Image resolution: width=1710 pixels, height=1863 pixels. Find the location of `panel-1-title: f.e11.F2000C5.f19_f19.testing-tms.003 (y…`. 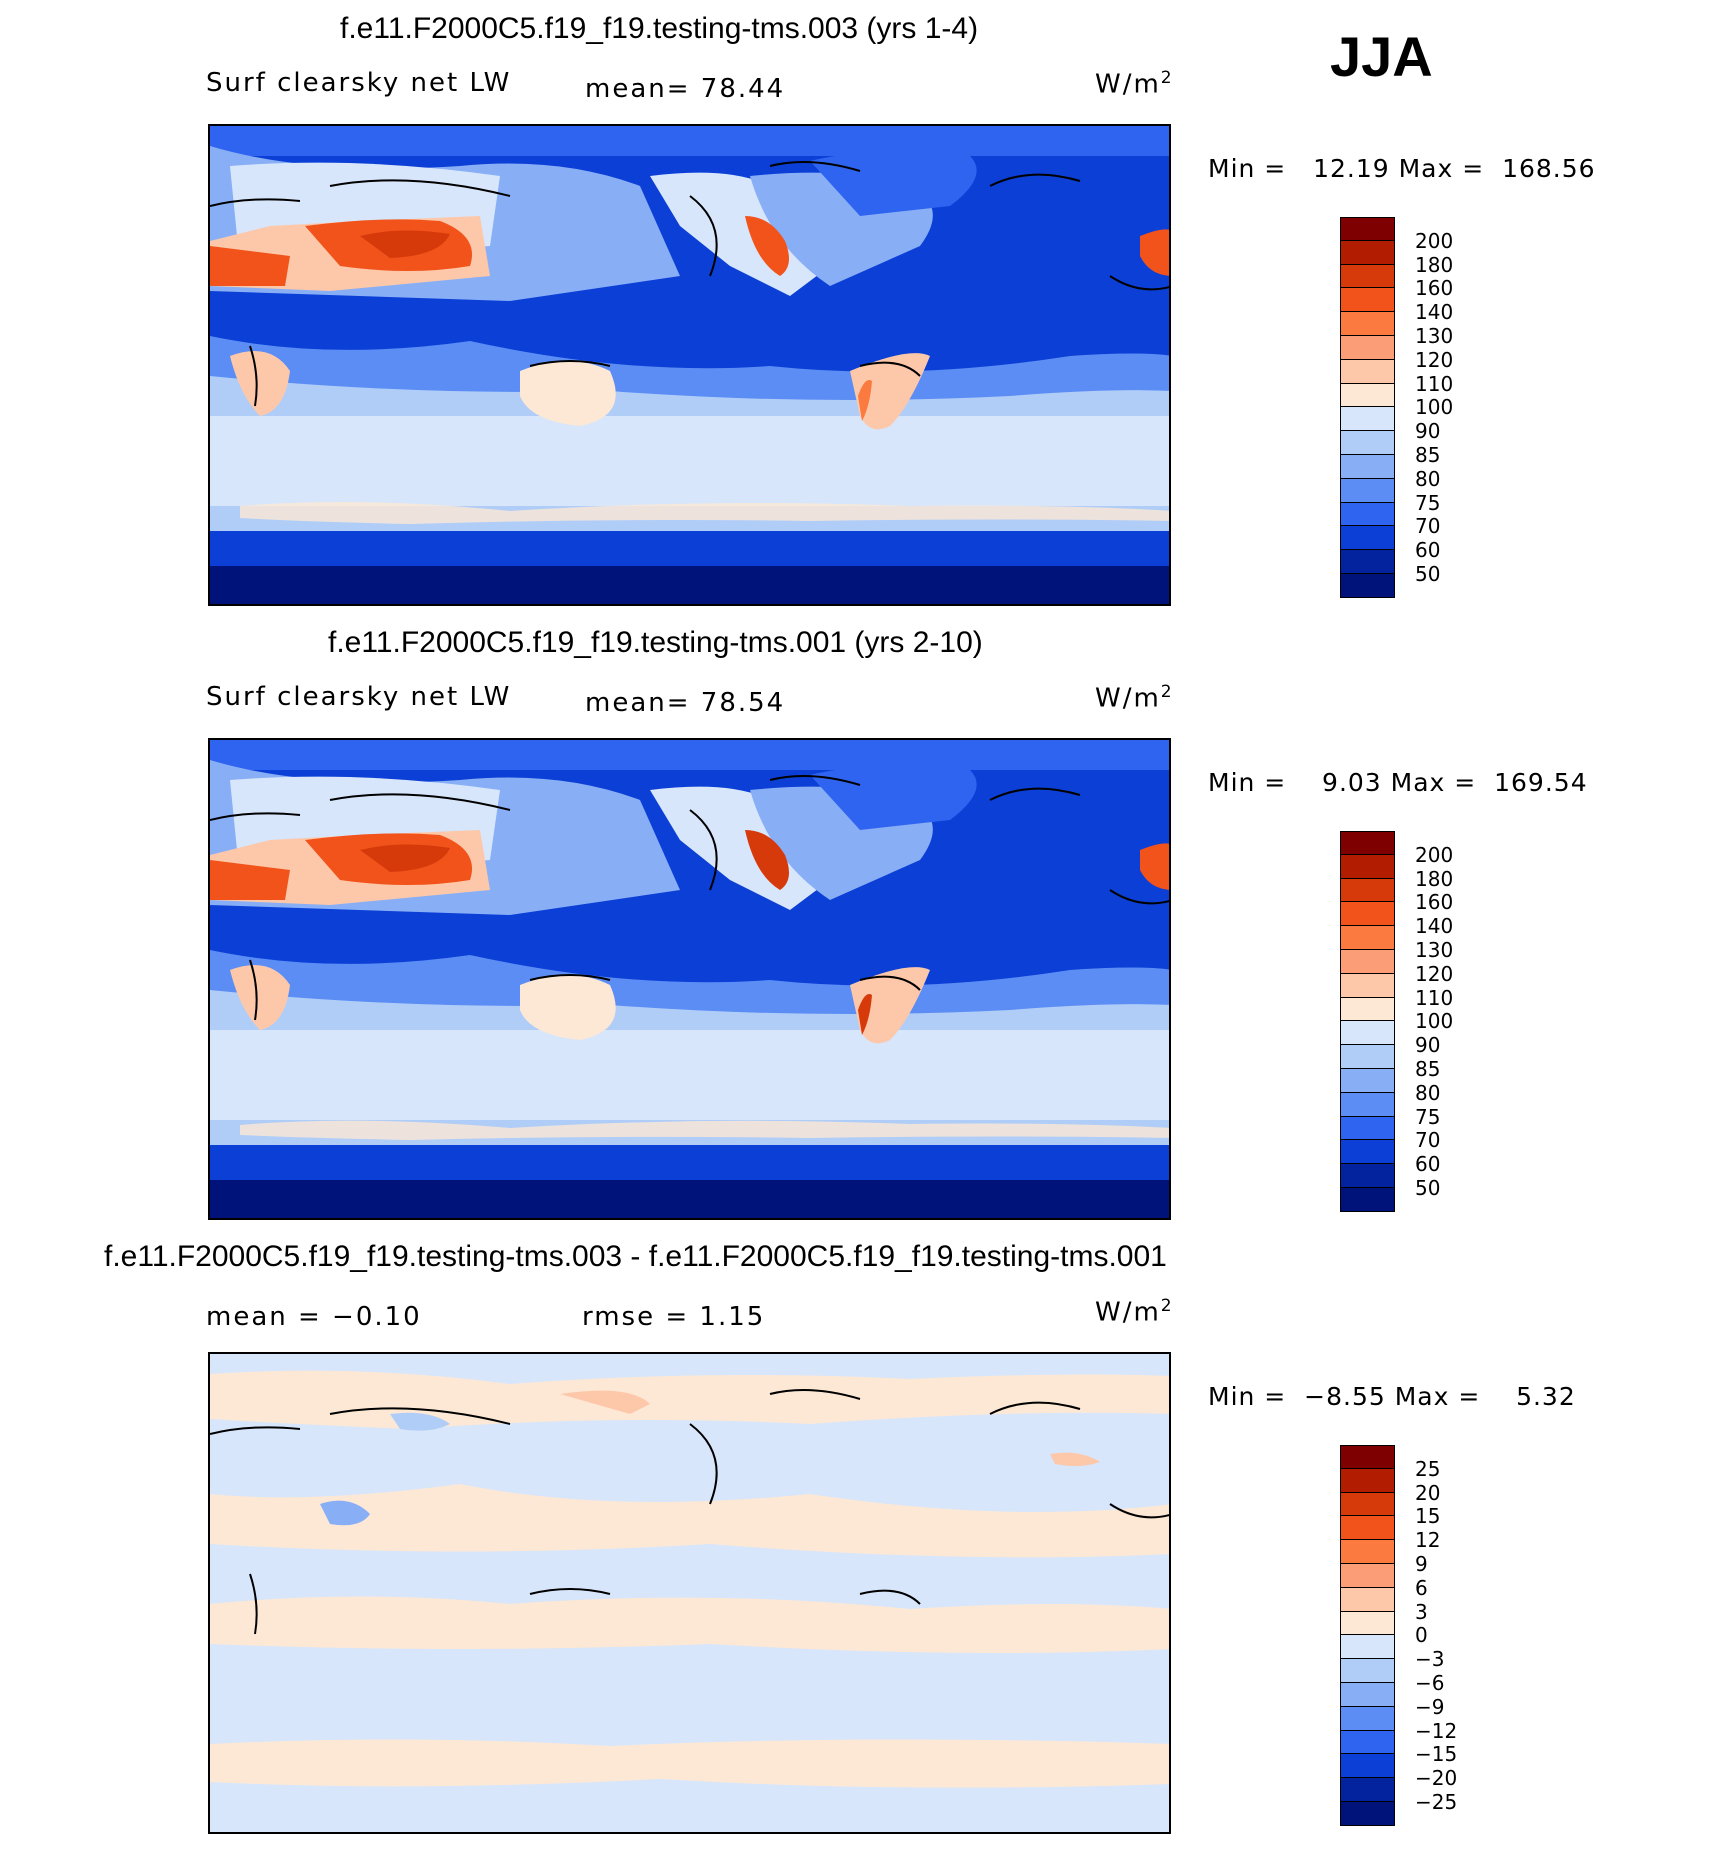

panel-1-title: f.e11.F2000C5.f19_f19.testing-tms.003 (y… is located at coordinates (659, 28).